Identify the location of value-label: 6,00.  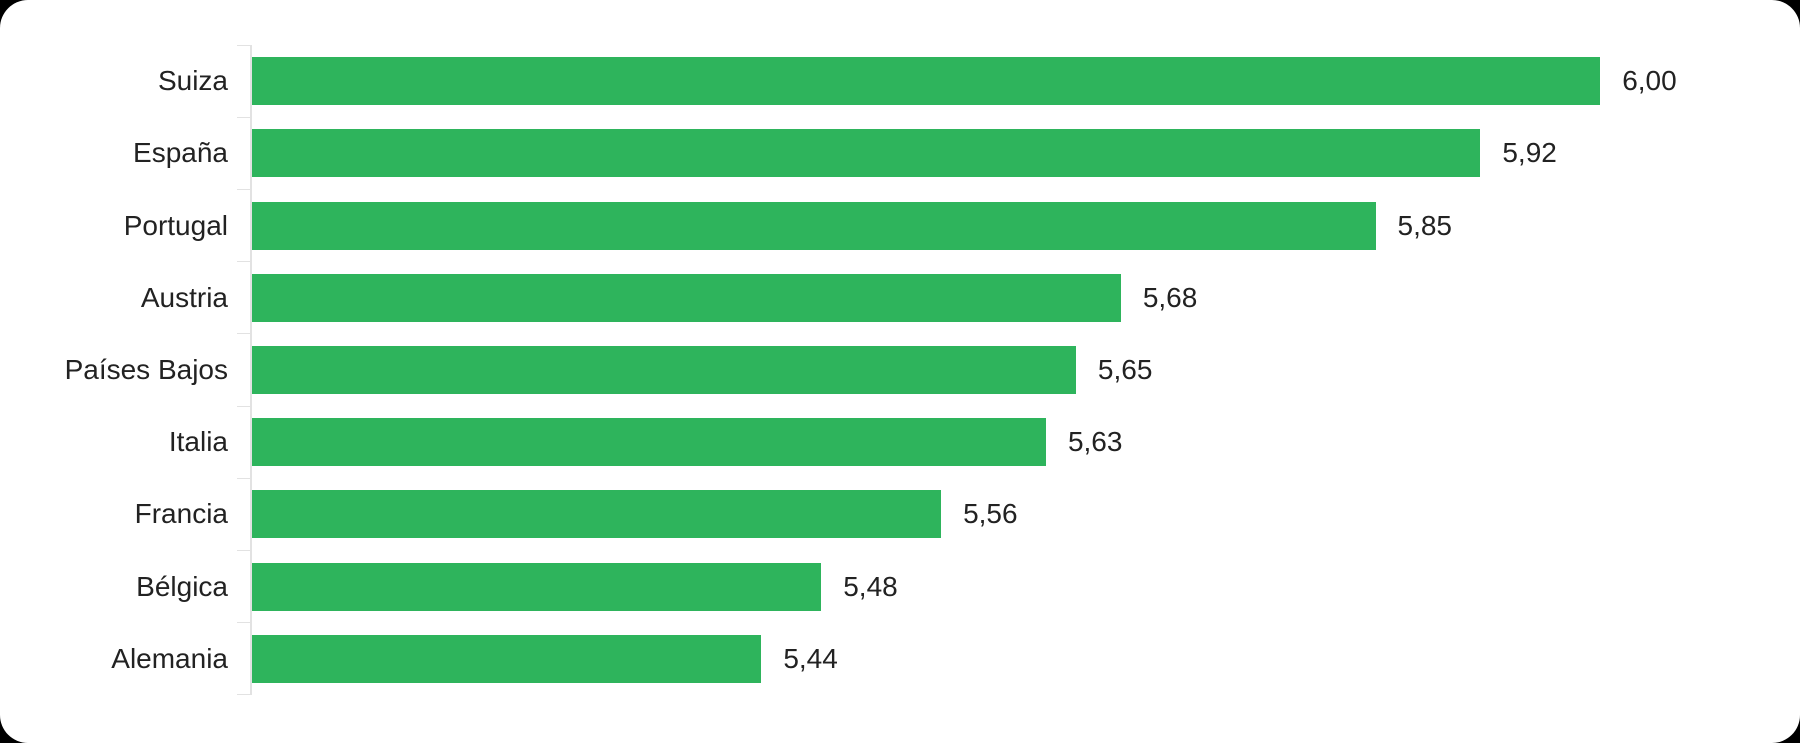
(1649, 81).